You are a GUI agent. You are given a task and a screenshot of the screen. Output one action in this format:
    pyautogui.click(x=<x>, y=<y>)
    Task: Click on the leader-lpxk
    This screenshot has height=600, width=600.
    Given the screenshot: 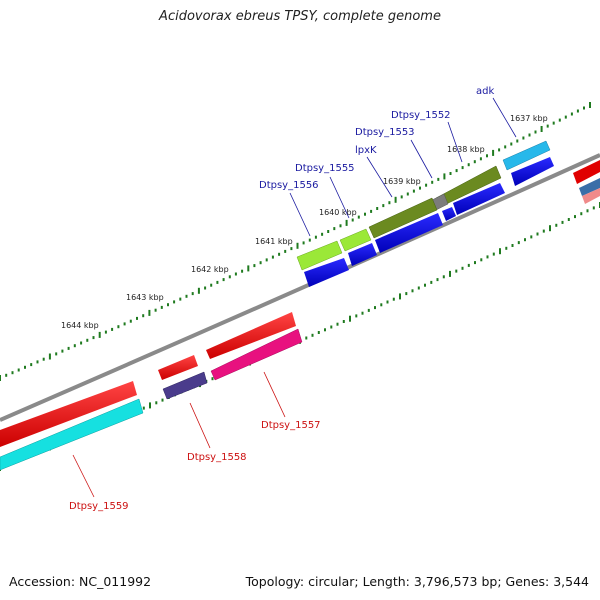 What is the action you would take?
    pyautogui.click(x=379, y=177)
    